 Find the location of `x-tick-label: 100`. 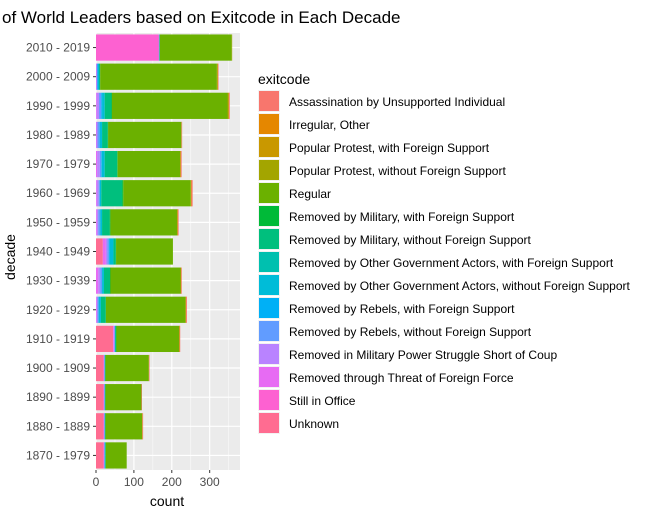

x-tick-label: 100 is located at coordinates (134, 482).